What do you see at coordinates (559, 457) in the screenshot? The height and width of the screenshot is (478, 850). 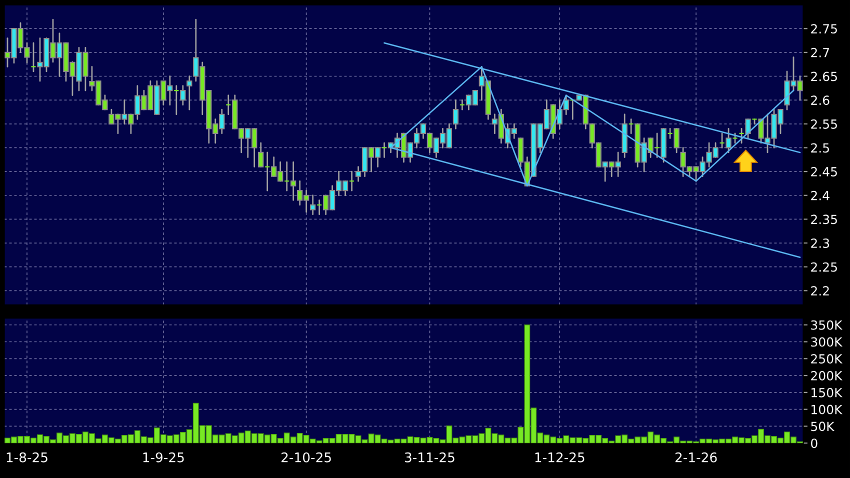 I see `x-tick-label: 1-12-25` at bounding box center [559, 457].